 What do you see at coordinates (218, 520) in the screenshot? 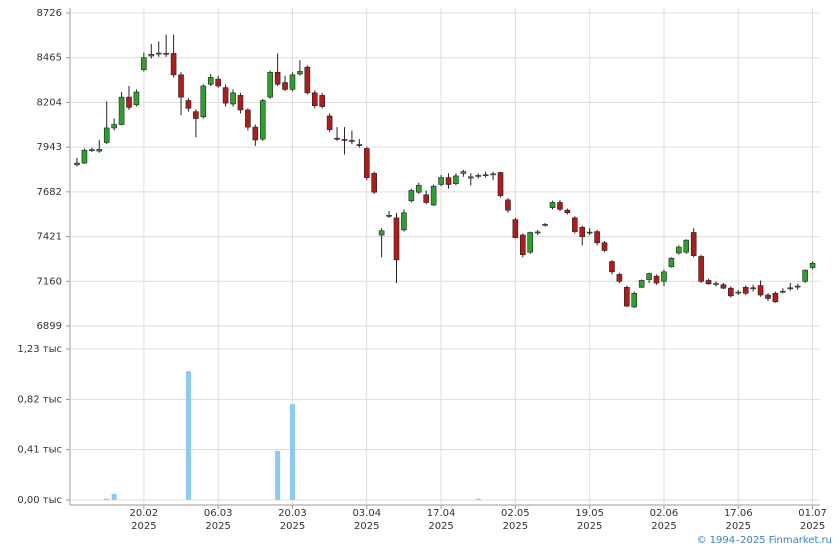
I see `x-tick-label: 06.03 2025` at bounding box center [218, 520].